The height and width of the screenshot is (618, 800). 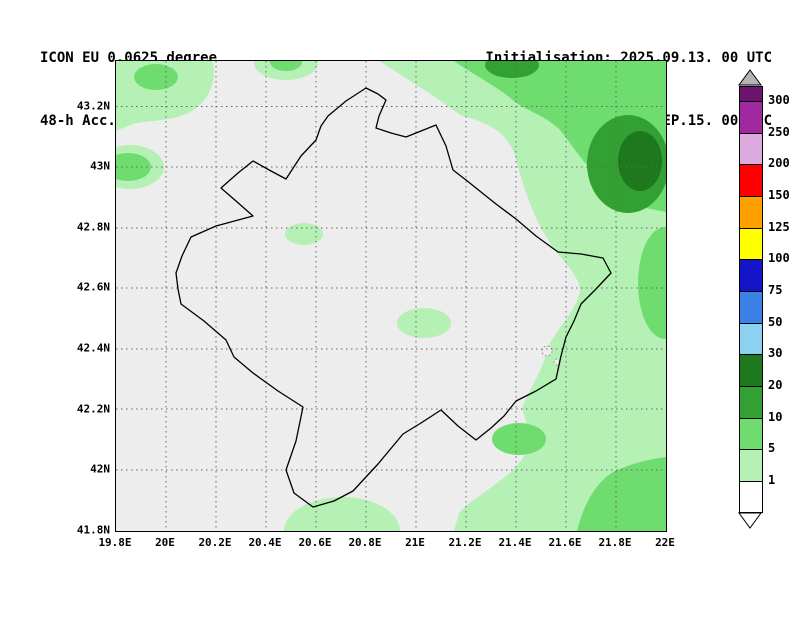 I want to click on y-tick-label: 42N, so click(x=100, y=469).